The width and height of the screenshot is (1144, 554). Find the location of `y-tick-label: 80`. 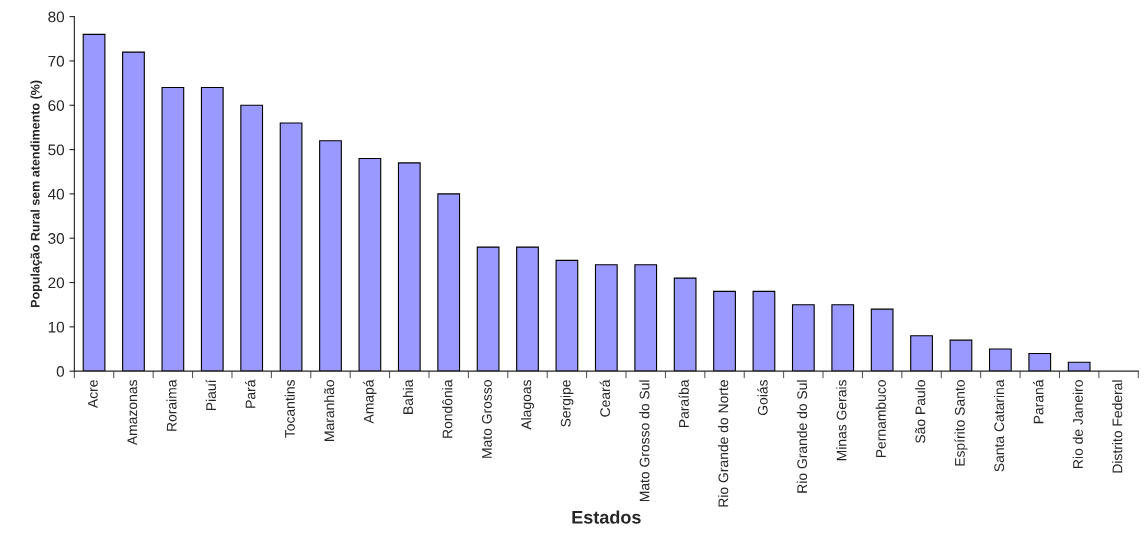

y-tick-label: 80 is located at coordinates (56, 17).